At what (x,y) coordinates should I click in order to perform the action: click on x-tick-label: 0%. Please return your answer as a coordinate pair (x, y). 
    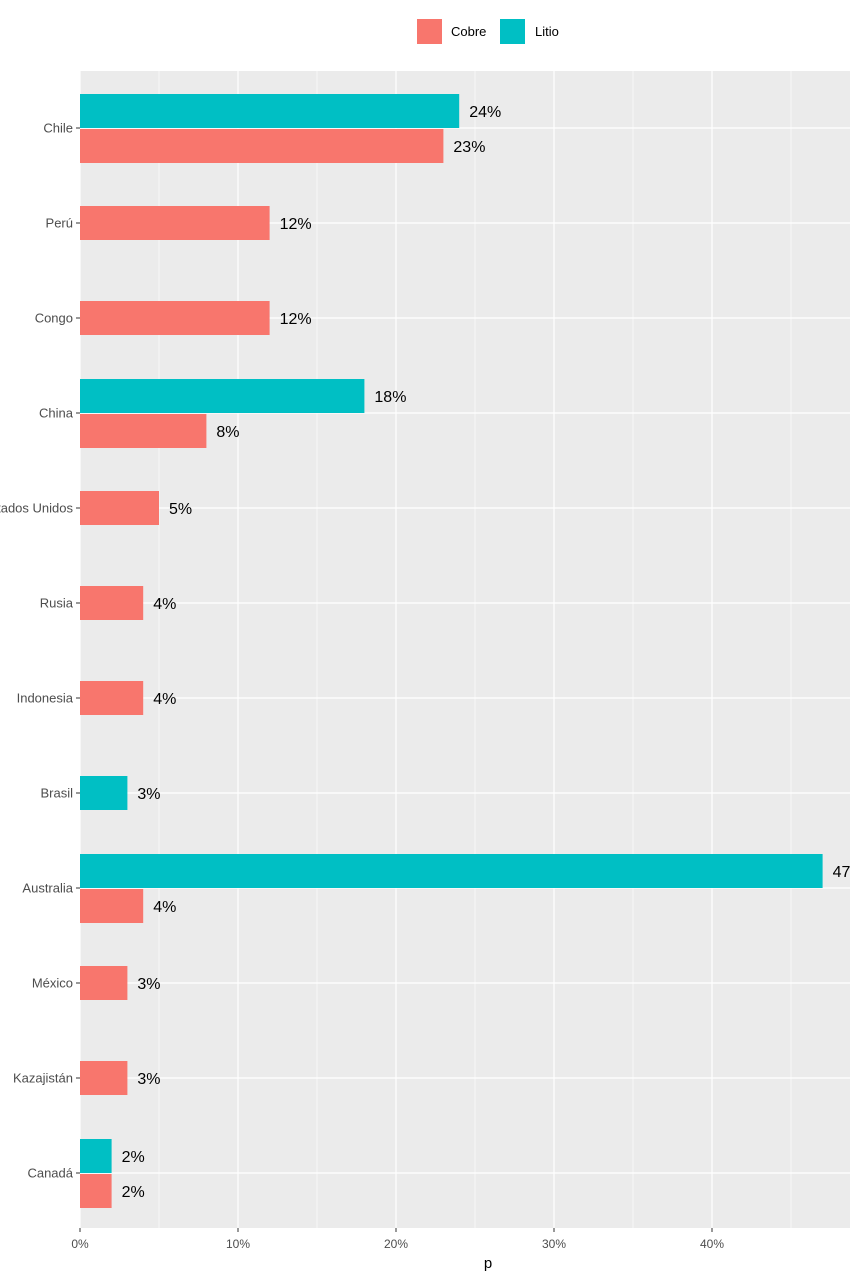
    Looking at the image, I should click on (80, 1244).